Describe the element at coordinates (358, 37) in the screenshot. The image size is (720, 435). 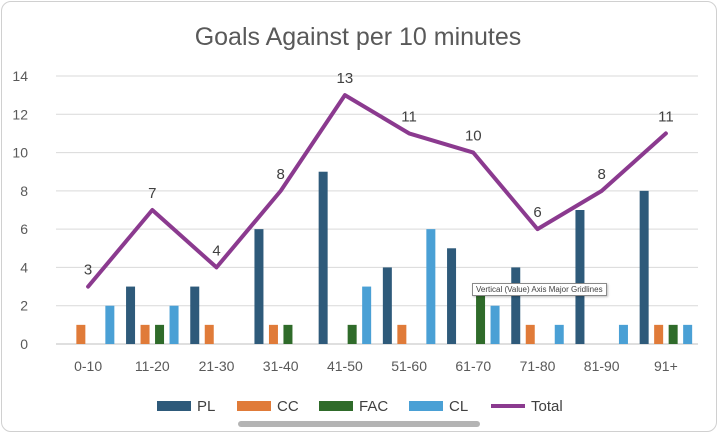
I see `chart-title: Goals Against per 10 minutes` at that location.